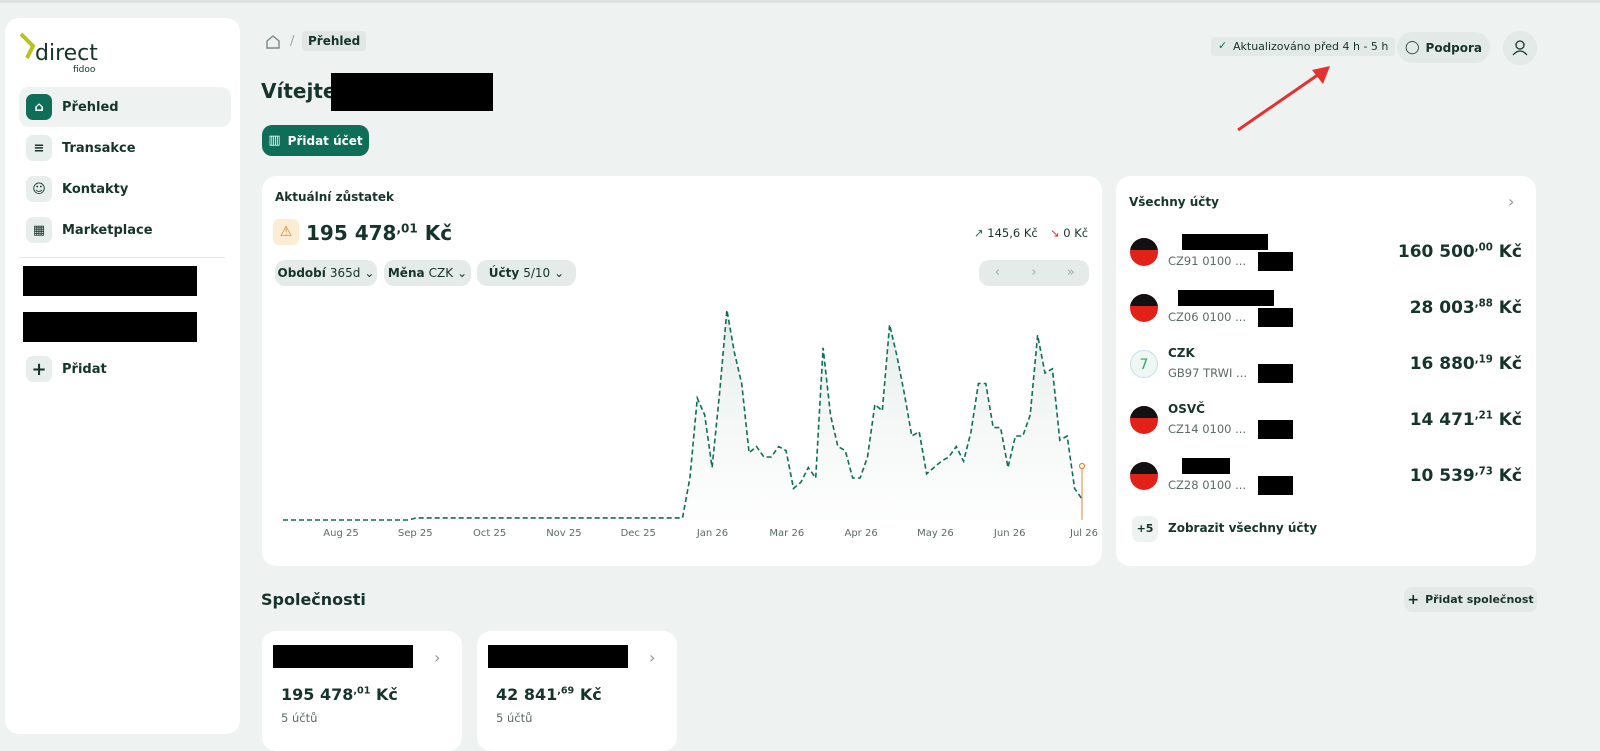  I want to click on x-tick-label: Mar 26, so click(786, 533).